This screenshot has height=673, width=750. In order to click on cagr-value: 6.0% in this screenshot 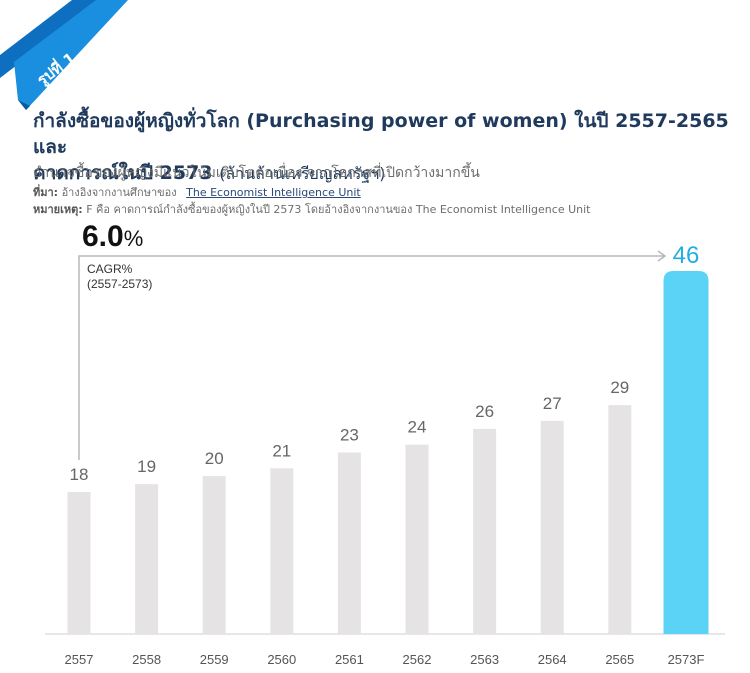, I will do `click(113, 236)`.